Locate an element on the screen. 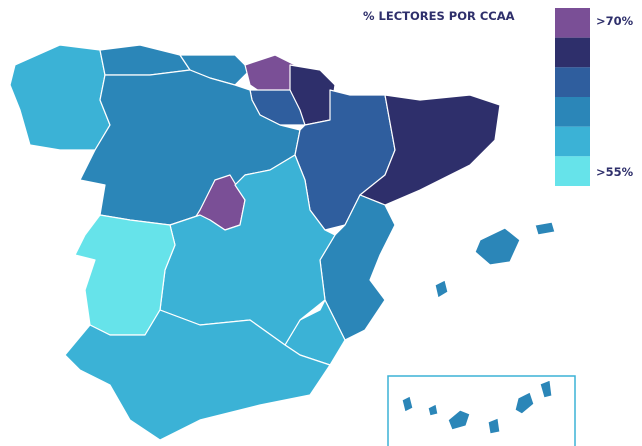  legend is located at coordinates (572, 97).